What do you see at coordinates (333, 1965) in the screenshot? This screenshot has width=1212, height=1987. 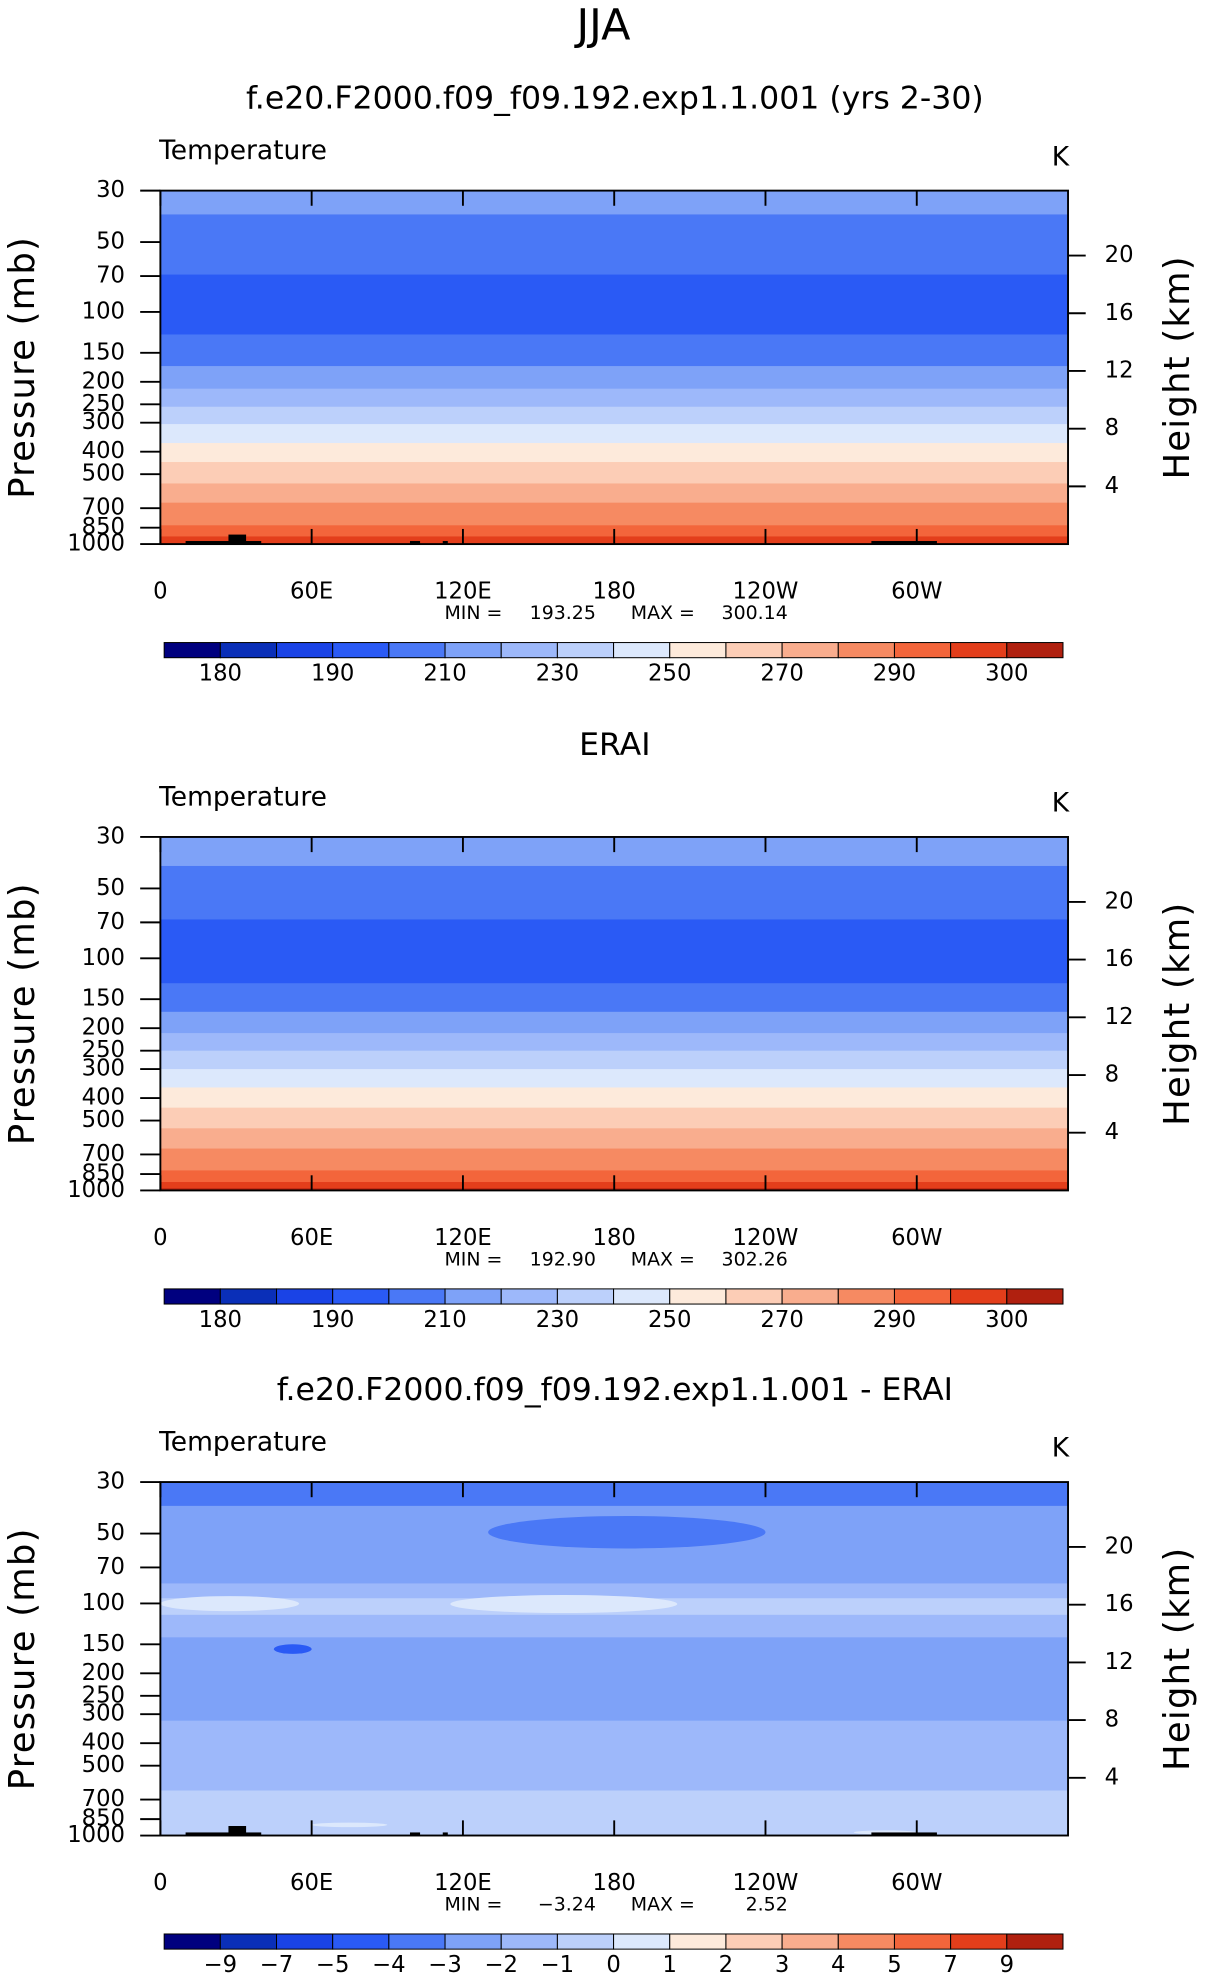 I see `colorbar-label: −5` at bounding box center [333, 1965].